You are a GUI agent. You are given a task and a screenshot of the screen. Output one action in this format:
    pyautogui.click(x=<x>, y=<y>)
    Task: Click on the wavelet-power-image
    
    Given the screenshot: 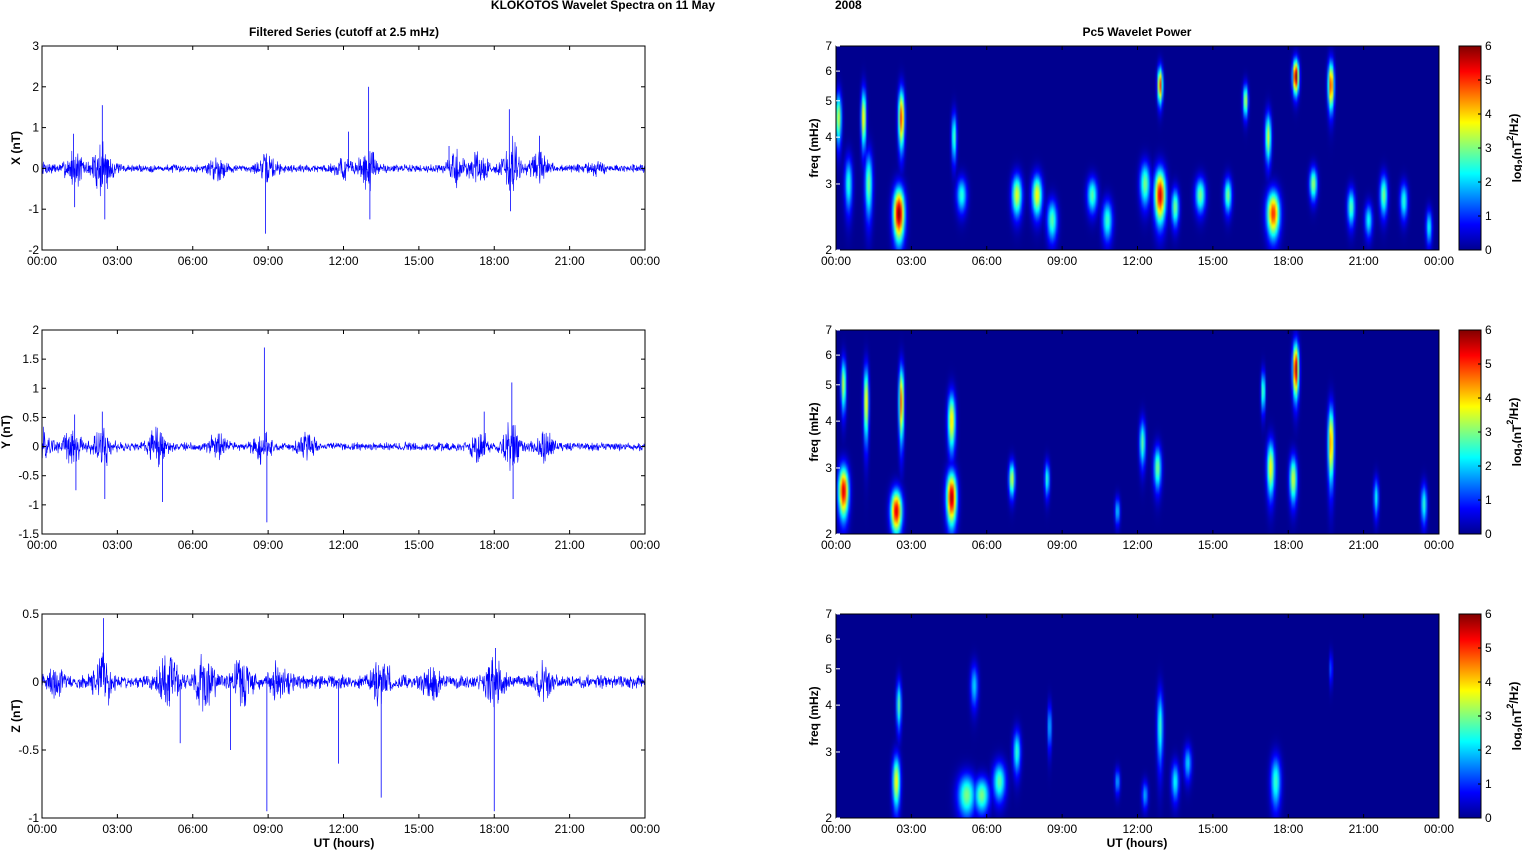 What is the action you would take?
    pyautogui.click(x=1137, y=716)
    